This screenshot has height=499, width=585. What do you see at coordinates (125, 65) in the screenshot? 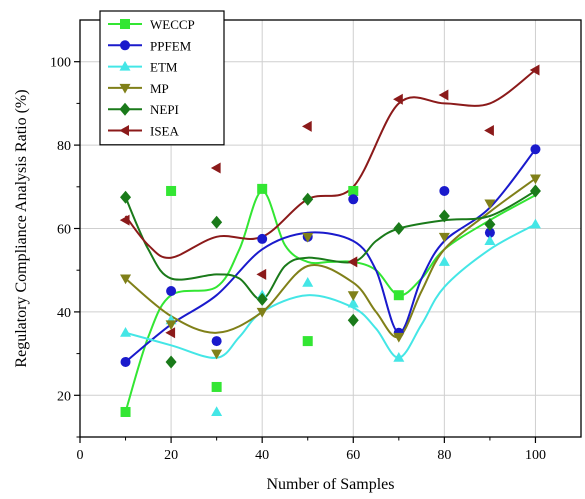
I see `legend-marker-etm` at bounding box center [125, 65].